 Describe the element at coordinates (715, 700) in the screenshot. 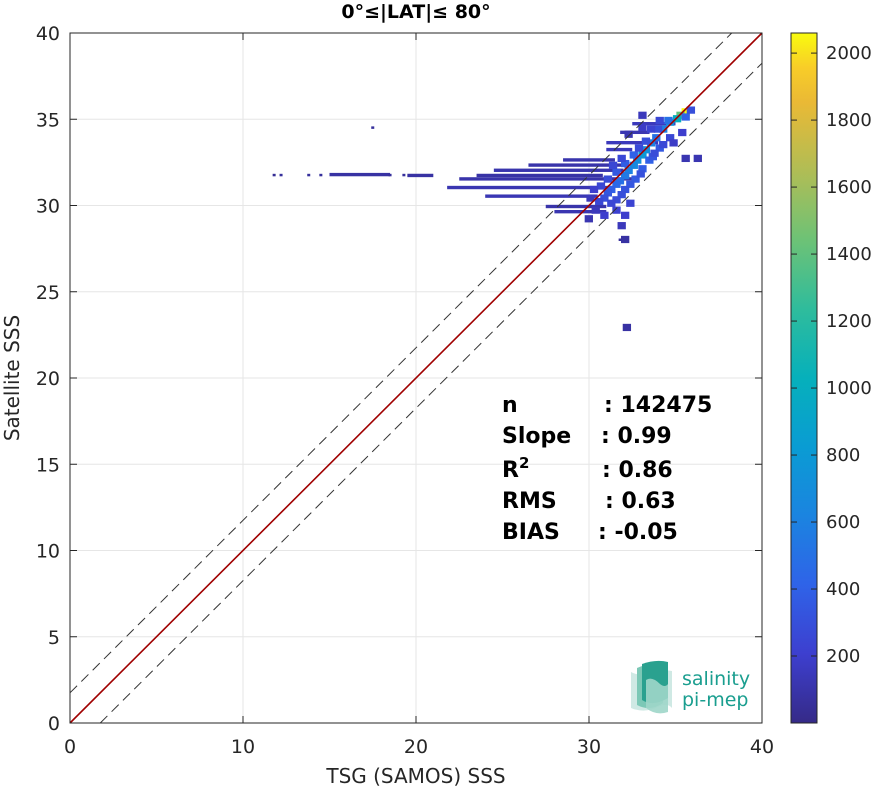

I see `logo-text-line2: pi-mep` at that location.